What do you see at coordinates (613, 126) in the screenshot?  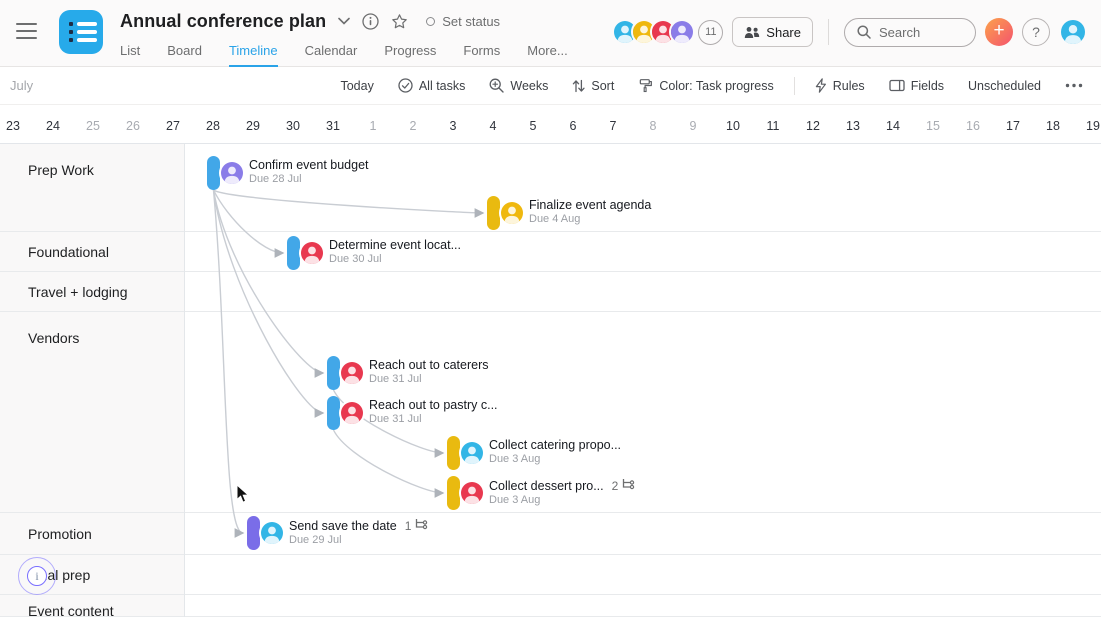 I see `date-label: 7` at bounding box center [613, 126].